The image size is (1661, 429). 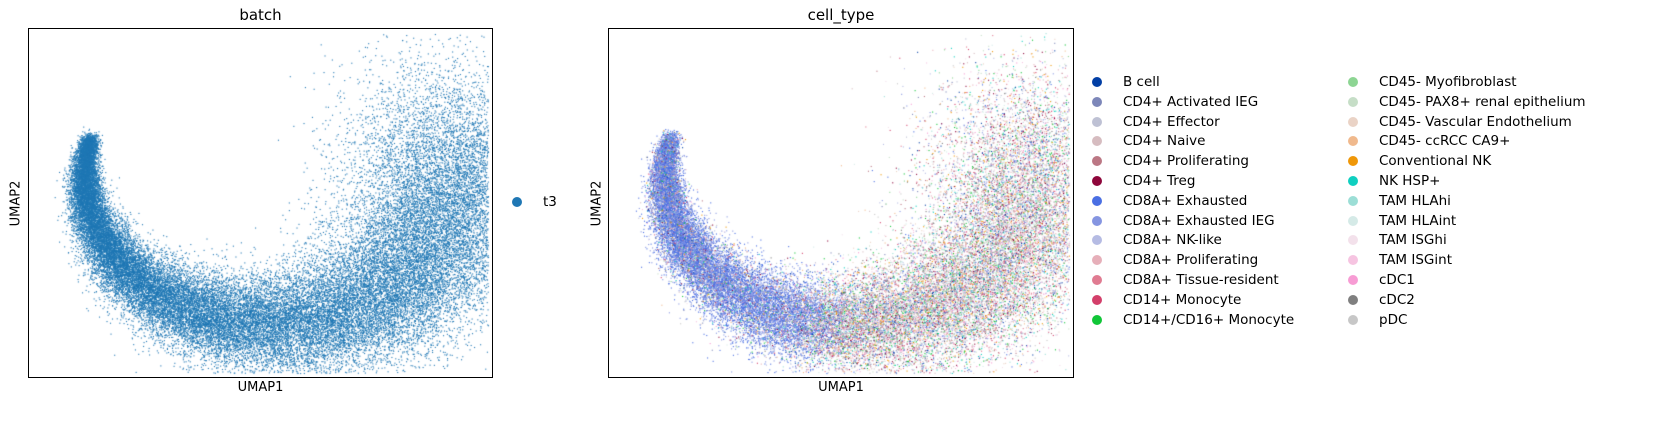 I want to click on legend-label: CD14+/CD16+ Monocyte, so click(x=1209, y=319).